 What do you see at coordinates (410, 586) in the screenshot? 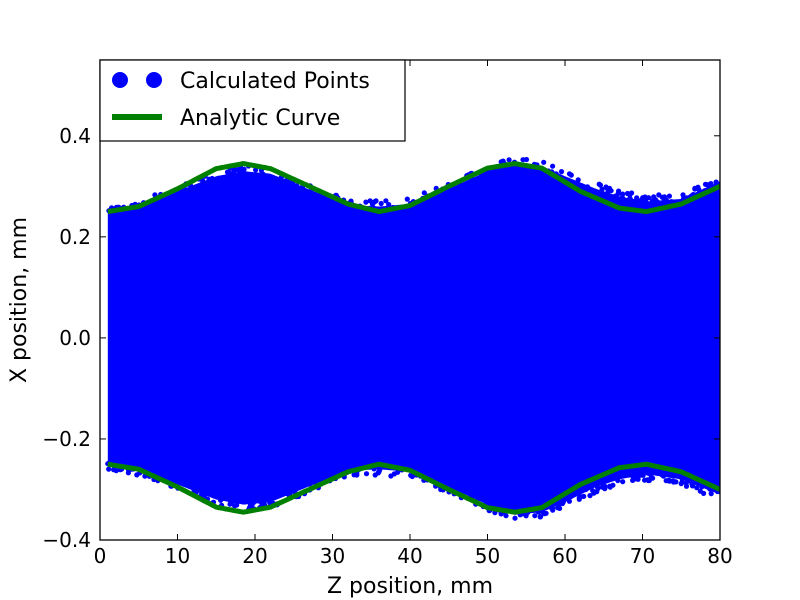
I see `x-axis-label: Z position, mm` at bounding box center [410, 586].